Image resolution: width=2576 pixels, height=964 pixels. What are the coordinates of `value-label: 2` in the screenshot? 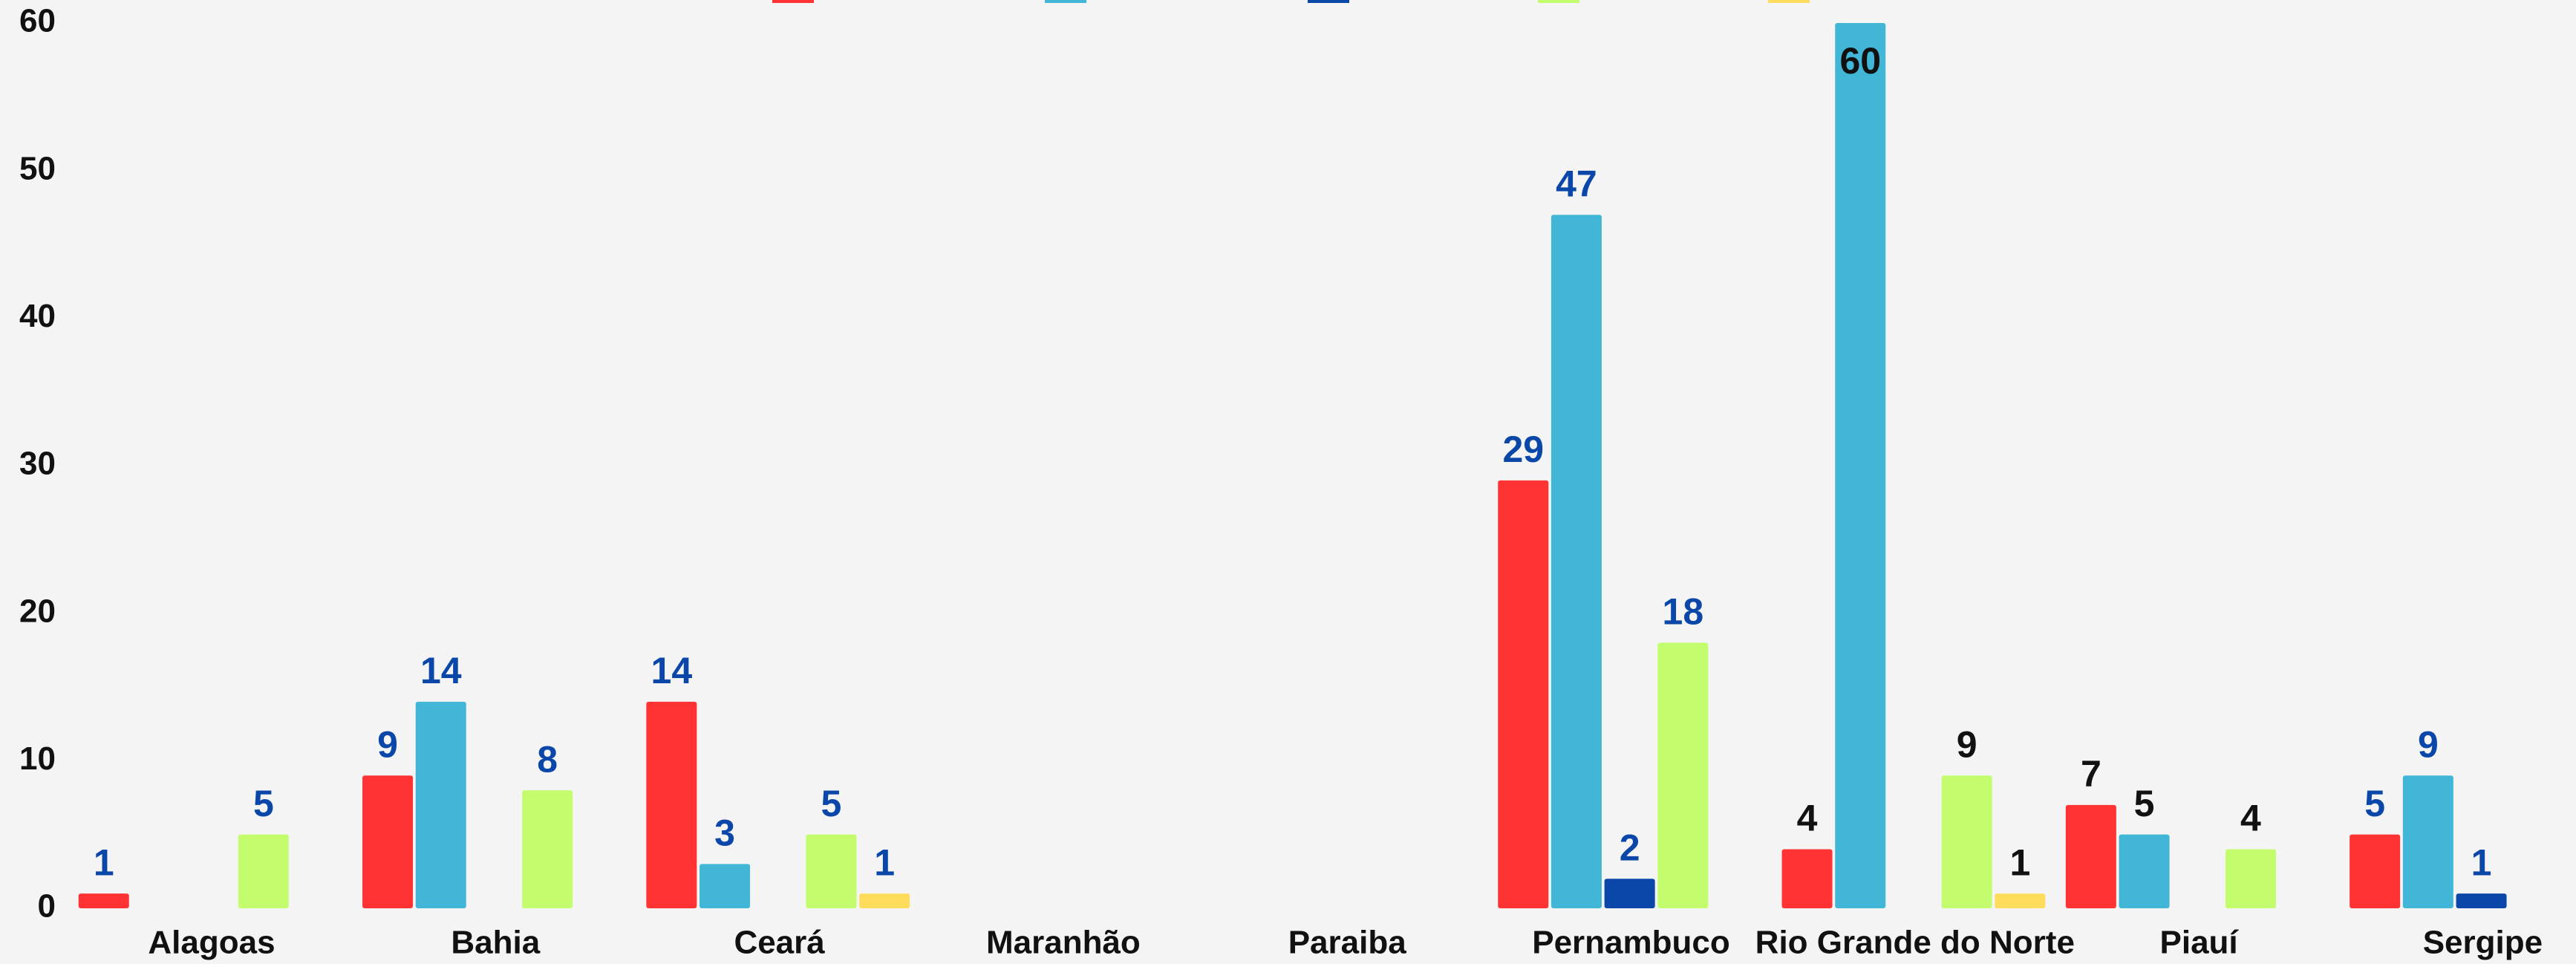 It's located at (1630, 848).